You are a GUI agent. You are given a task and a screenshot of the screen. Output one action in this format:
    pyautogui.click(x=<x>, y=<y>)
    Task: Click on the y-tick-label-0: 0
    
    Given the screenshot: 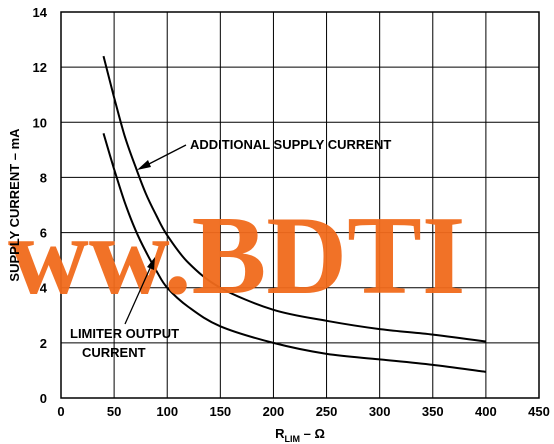 What is the action you would take?
    pyautogui.click(x=43, y=398)
    